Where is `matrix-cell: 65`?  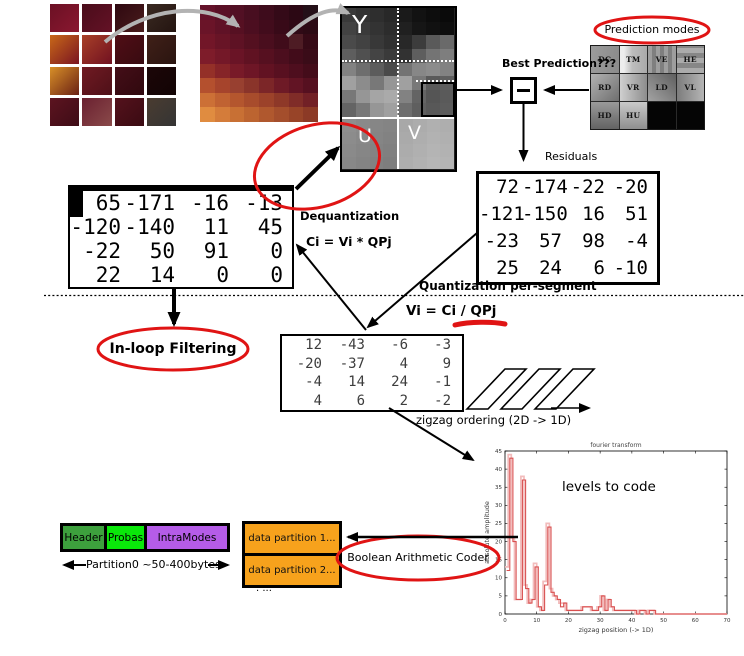
matrix-cell: 65 is located at coordinates (108, 203).